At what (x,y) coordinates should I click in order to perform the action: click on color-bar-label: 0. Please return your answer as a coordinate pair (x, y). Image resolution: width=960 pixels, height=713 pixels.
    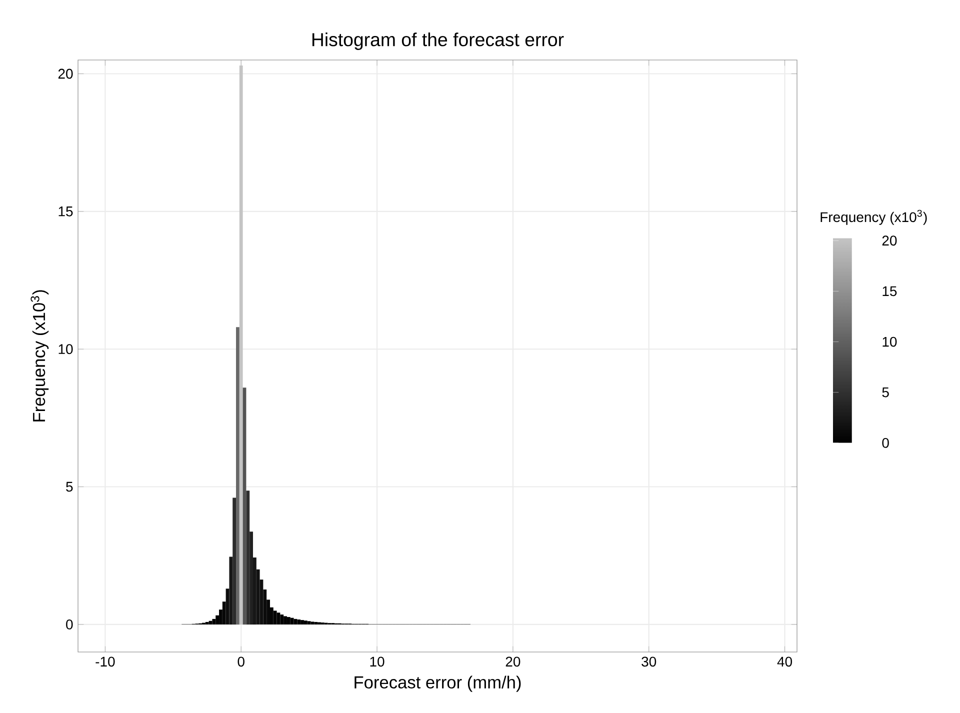
    Looking at the image, I should click on (885, 443).